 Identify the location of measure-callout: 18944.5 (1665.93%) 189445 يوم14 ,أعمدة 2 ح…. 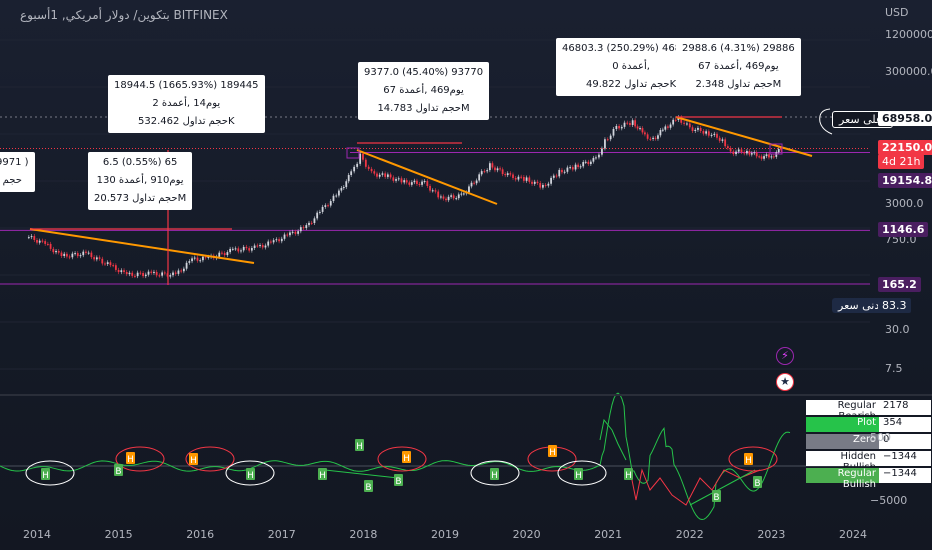
(186, 104).